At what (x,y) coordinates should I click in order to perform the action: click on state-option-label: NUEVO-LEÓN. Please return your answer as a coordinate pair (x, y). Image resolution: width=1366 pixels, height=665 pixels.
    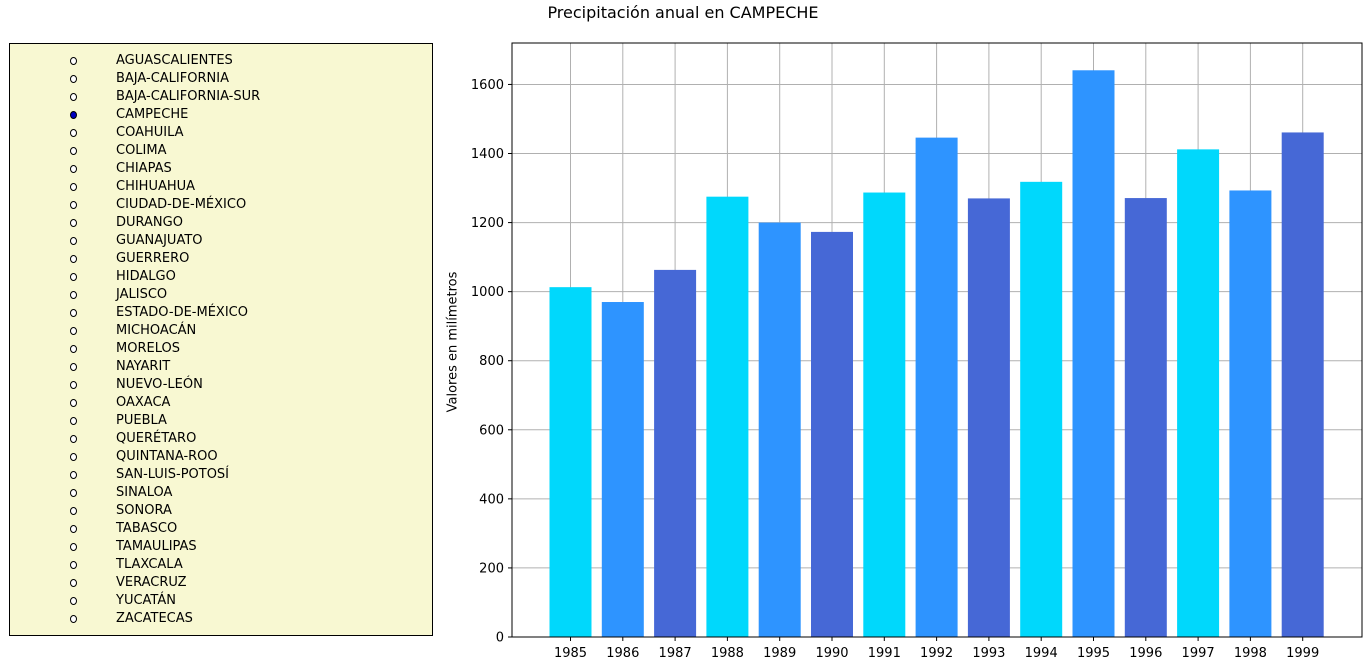
    Looking at the image, I should click on (159, 384).